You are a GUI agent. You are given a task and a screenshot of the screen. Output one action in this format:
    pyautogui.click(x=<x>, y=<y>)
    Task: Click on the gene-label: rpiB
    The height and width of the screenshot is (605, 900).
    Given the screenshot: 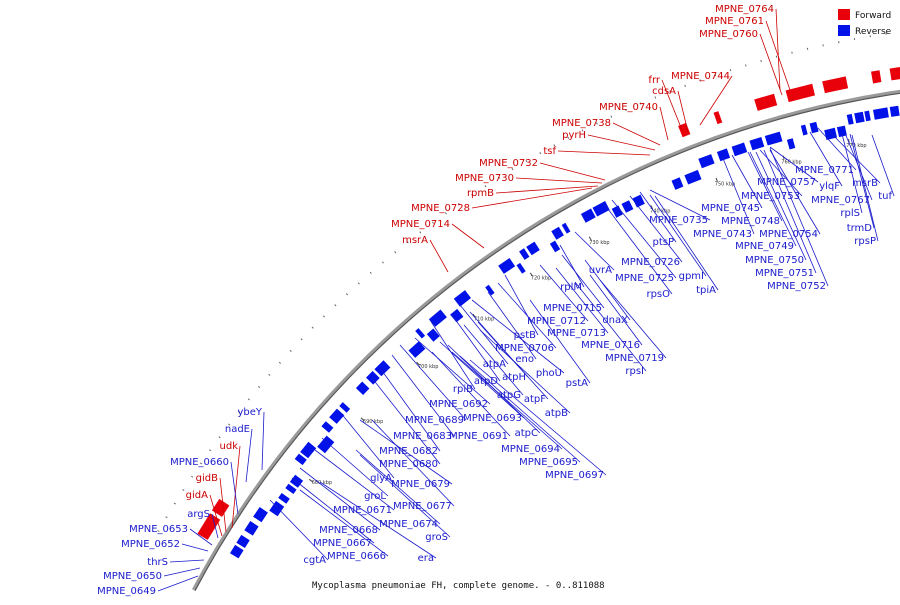 What is the action you would take?
    pyautogui.click(x=463, y=389)
    